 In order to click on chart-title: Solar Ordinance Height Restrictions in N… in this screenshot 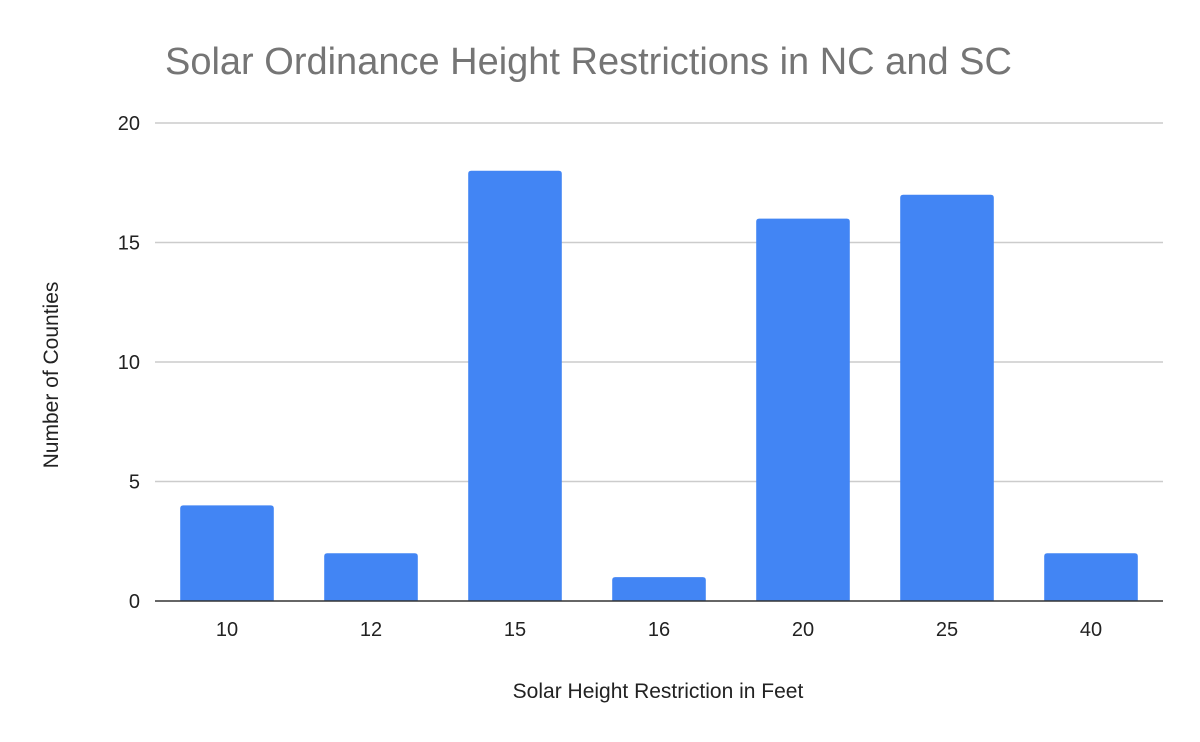, I will do `click(588, 62)`.